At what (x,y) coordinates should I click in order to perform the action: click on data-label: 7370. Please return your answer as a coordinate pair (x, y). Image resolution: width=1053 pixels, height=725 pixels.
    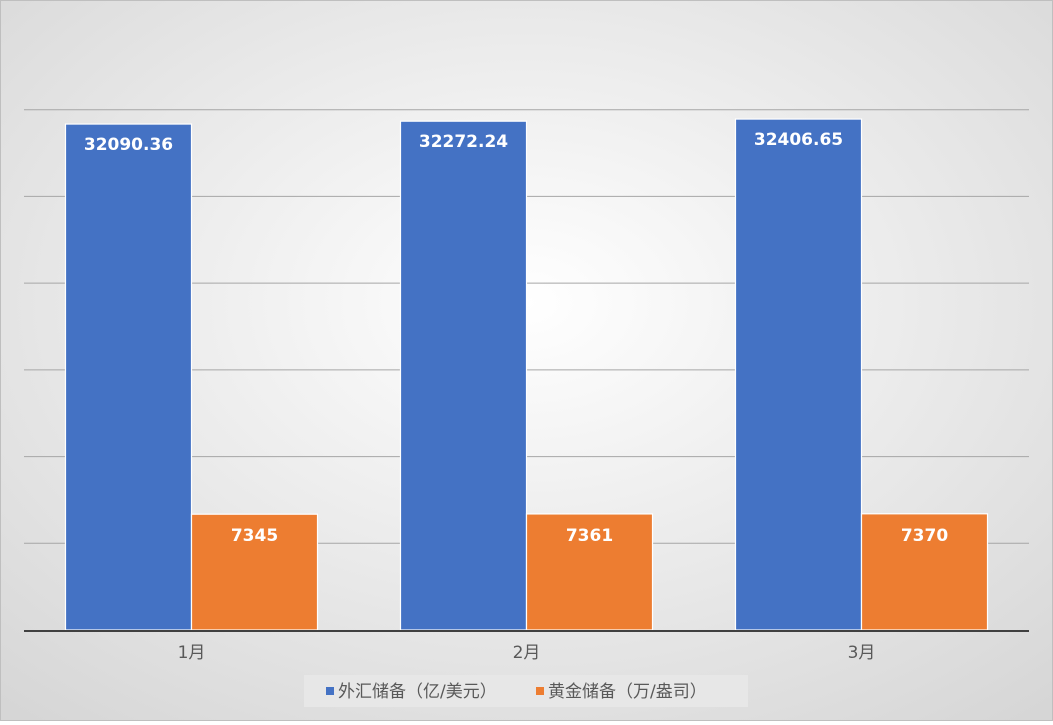
    Looking at the image, I should click on (924, 536).